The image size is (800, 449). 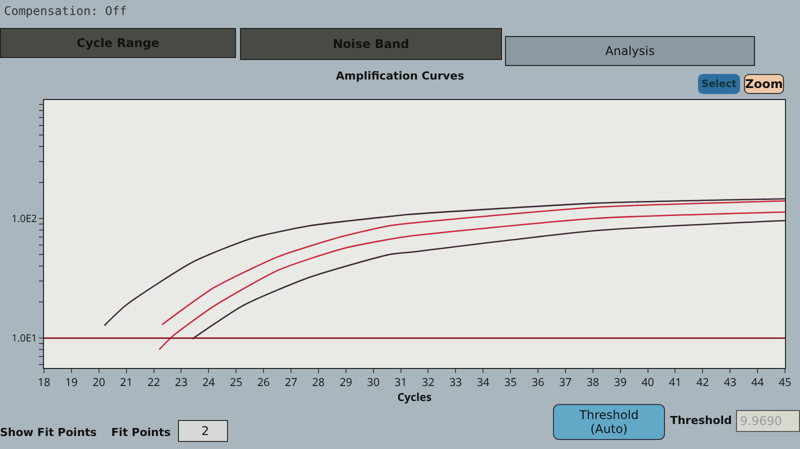 What do you see at coordinates (414, 398) in the screenshot?
I see `x-axis-title: Cycles` at bounding box center [414, 398].